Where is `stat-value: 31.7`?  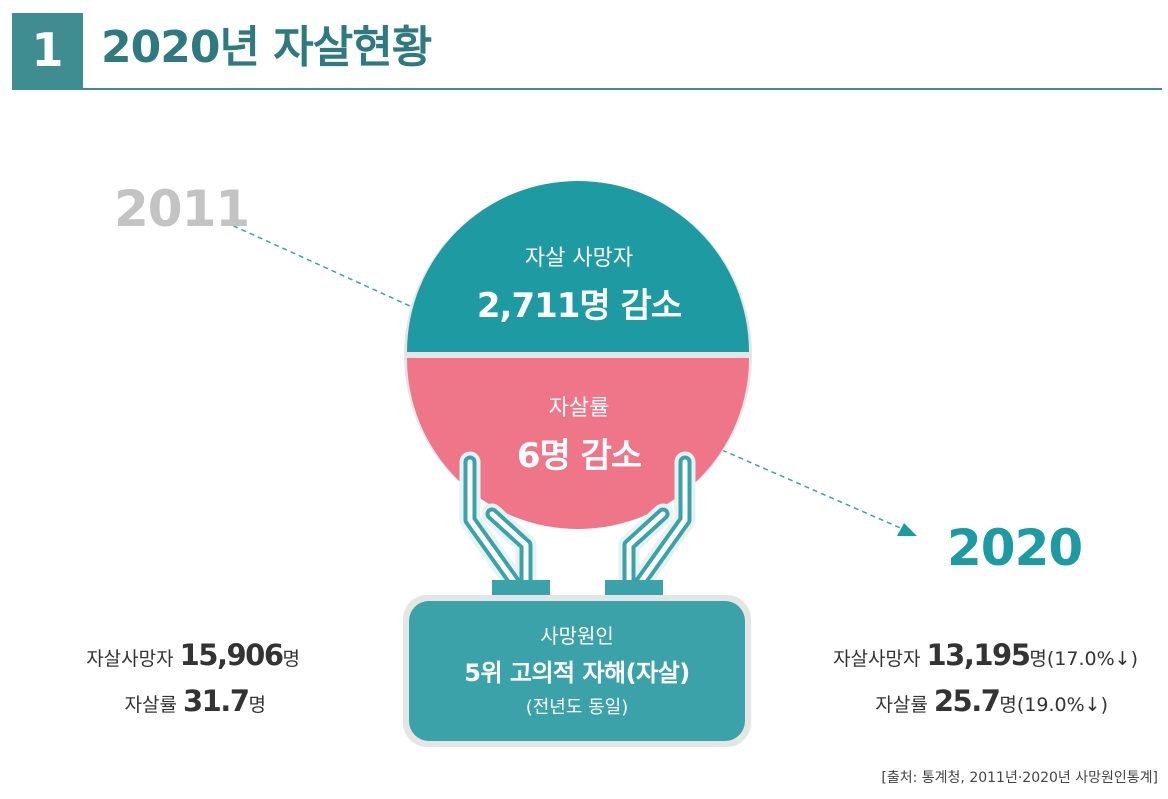 stat-value: 31.7 is located at coordinates (216, 701).